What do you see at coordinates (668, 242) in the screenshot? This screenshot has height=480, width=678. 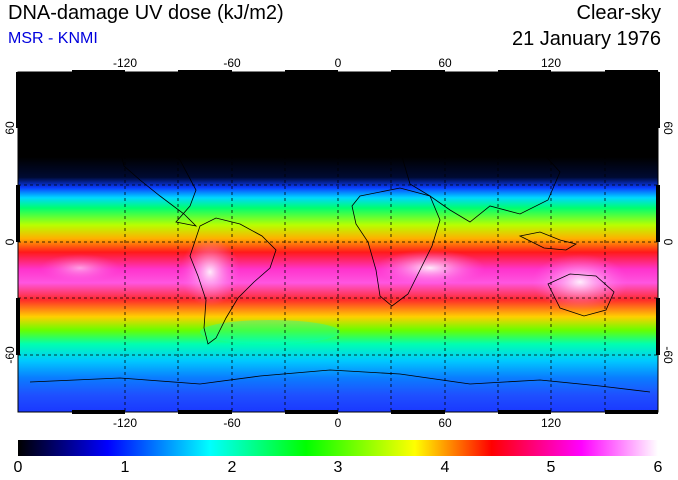 I see `lat-label-right: 0` at bounding box center [668, 242].